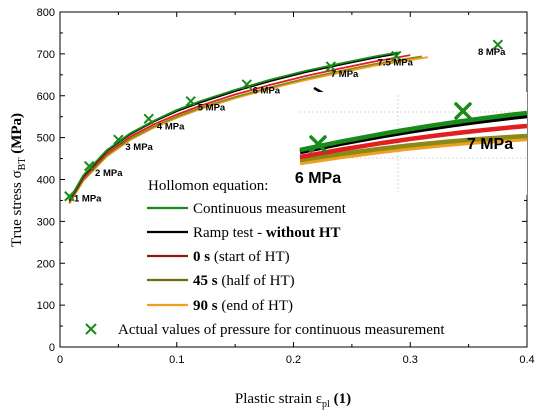  What do you see at coordinates (18, 180) in the screenshot?
I see `y-axis-label: True stress σBT (MPa)` at bounding box center [18, 180].